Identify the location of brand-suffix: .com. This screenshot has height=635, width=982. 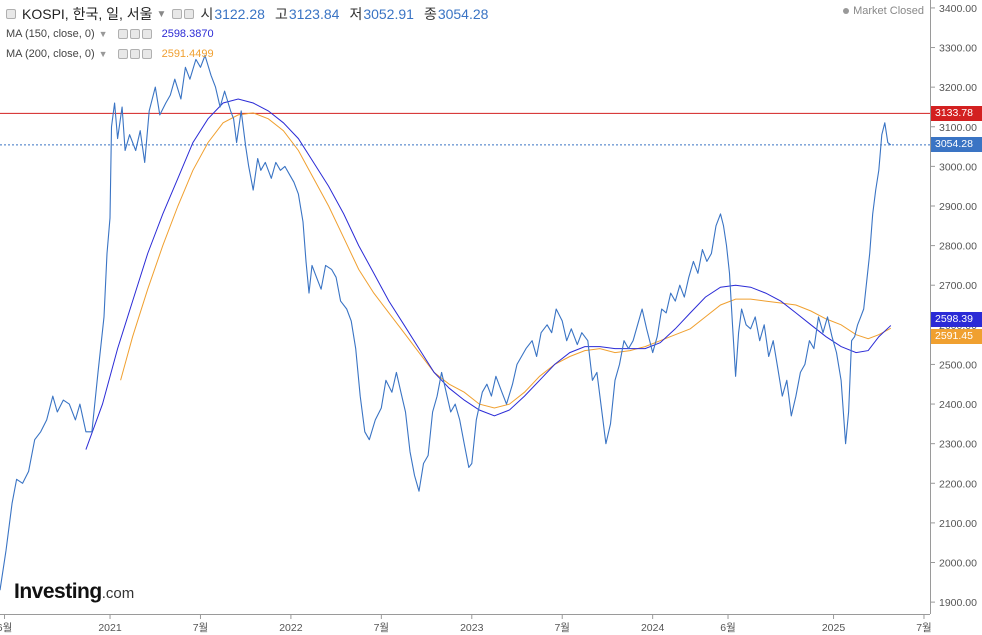
(118, 593).